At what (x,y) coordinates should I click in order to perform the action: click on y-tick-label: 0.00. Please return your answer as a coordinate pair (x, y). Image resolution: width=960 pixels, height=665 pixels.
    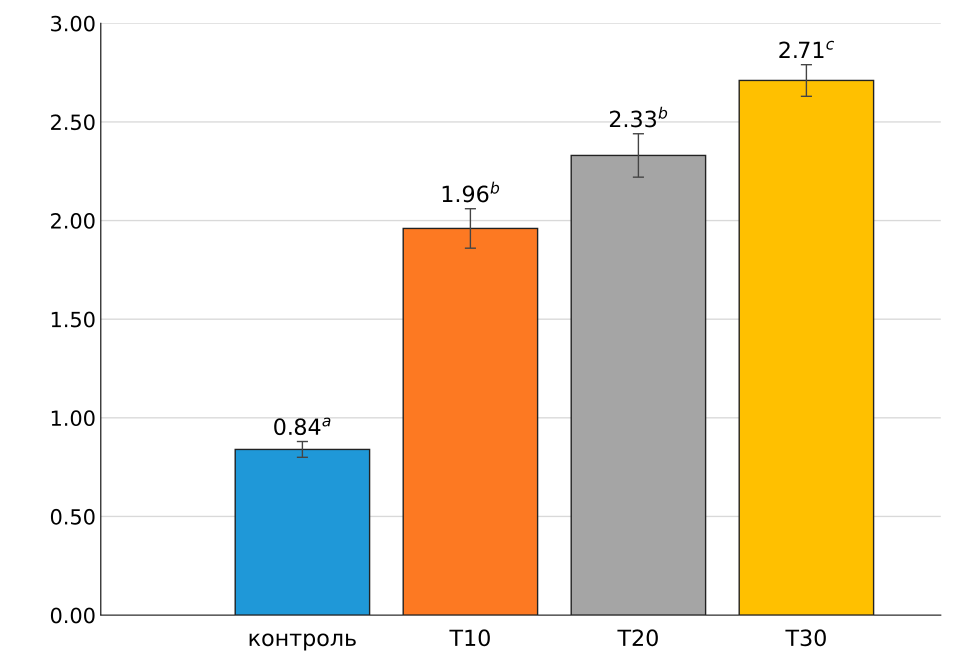
    Looking at the image, I should click on (72, 616).